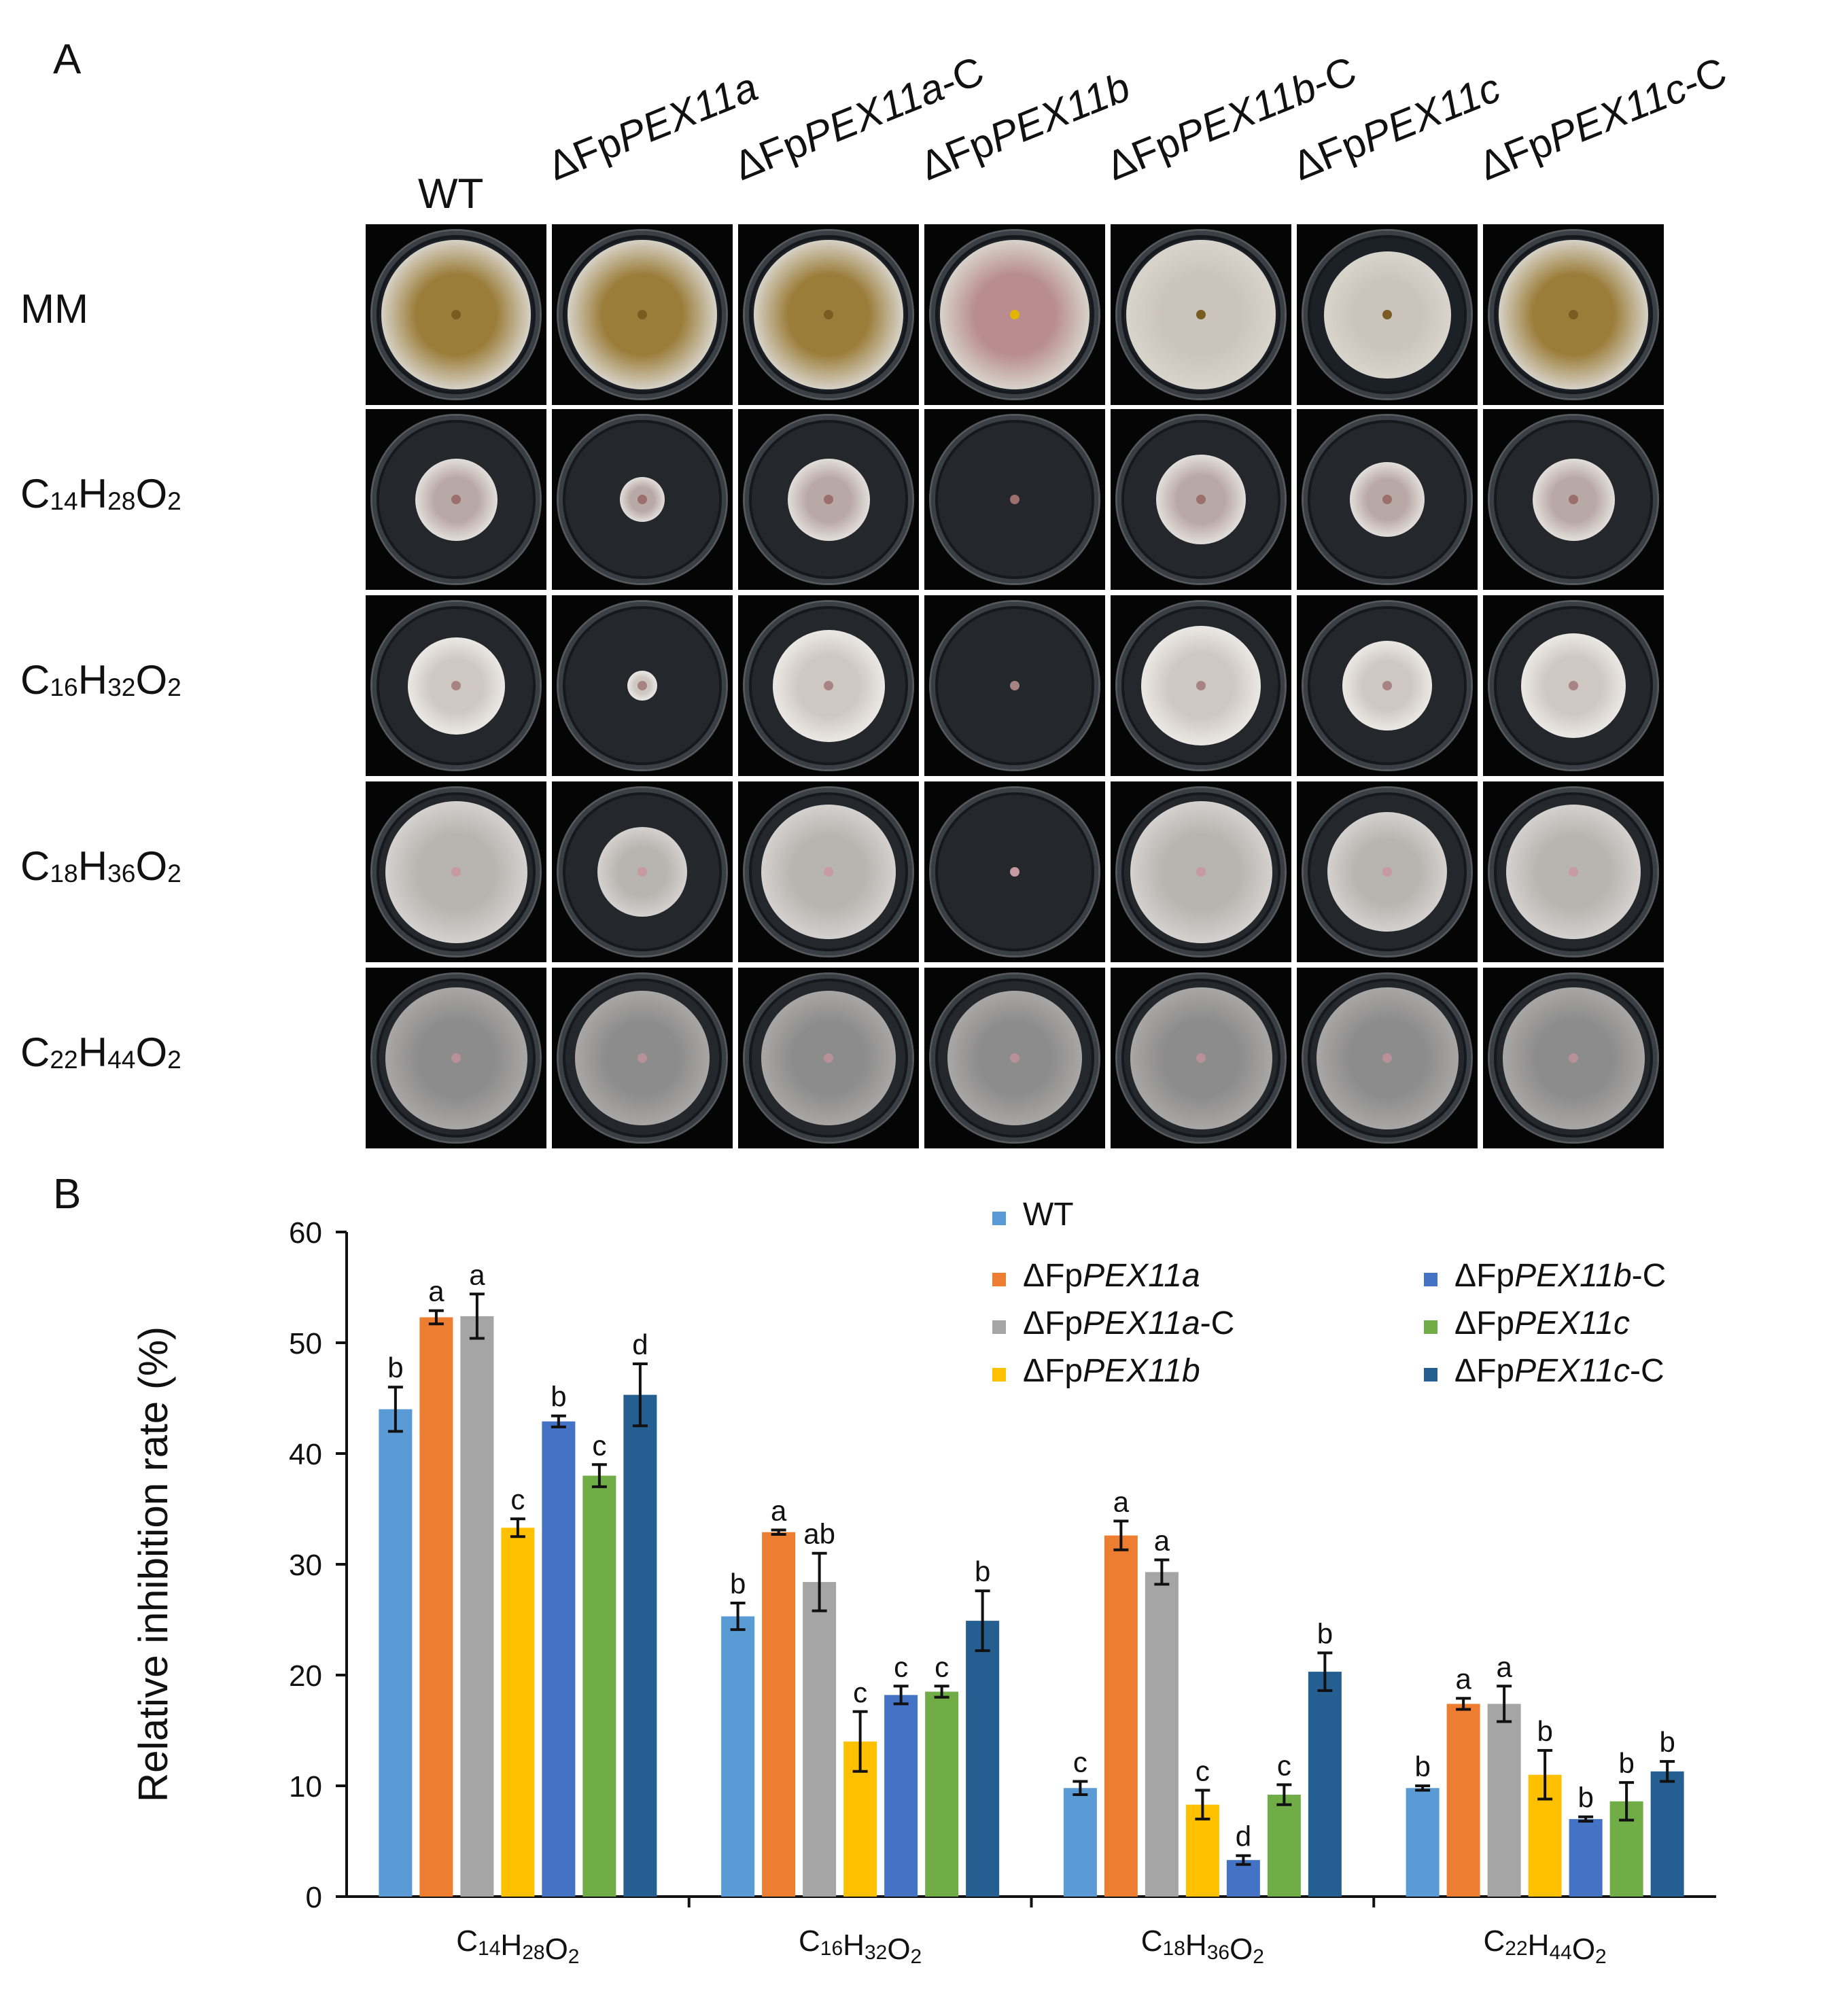 The width and height of the screenshot is (1848, 1989). I want to click on y-tick-label: 10, so click(305, 1786).